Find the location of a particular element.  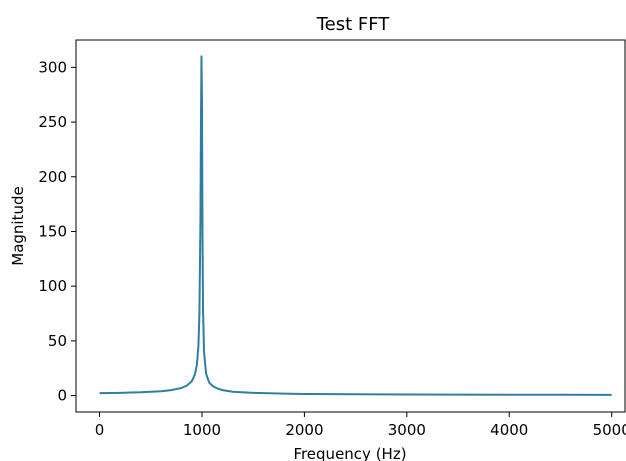

x-tick-label: 4000 is located at coordinates (509, 430).